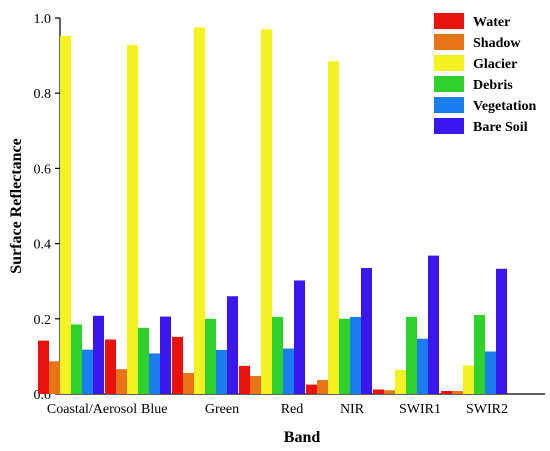 The image size is (550, 451). I want to click on y-tick-label: 0.6, so click(43, 169).